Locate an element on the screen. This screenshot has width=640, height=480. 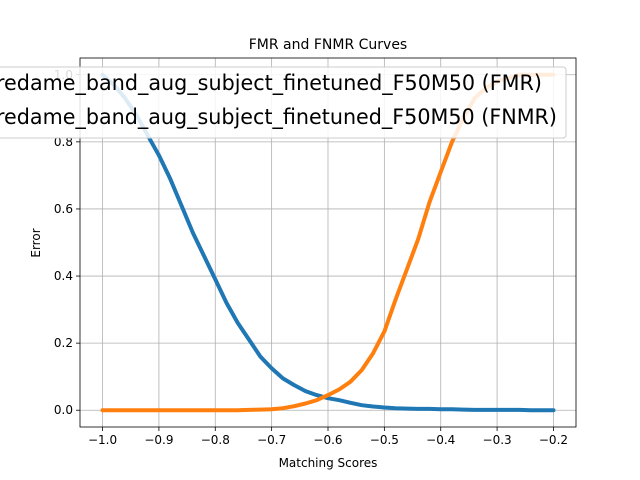
x-tick-label: −0.3 is located at coordinates (497, 440).